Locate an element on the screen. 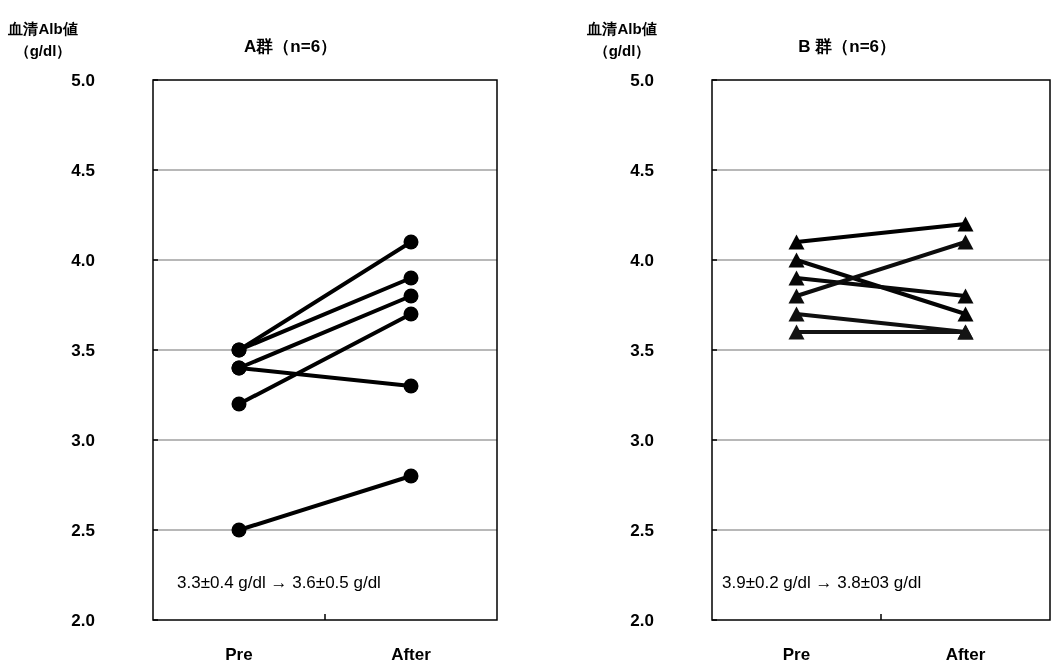 The width and height of the screenshot is (1056, 666). chart-title: B 群（n=6） is located at coordinates (847, 46).